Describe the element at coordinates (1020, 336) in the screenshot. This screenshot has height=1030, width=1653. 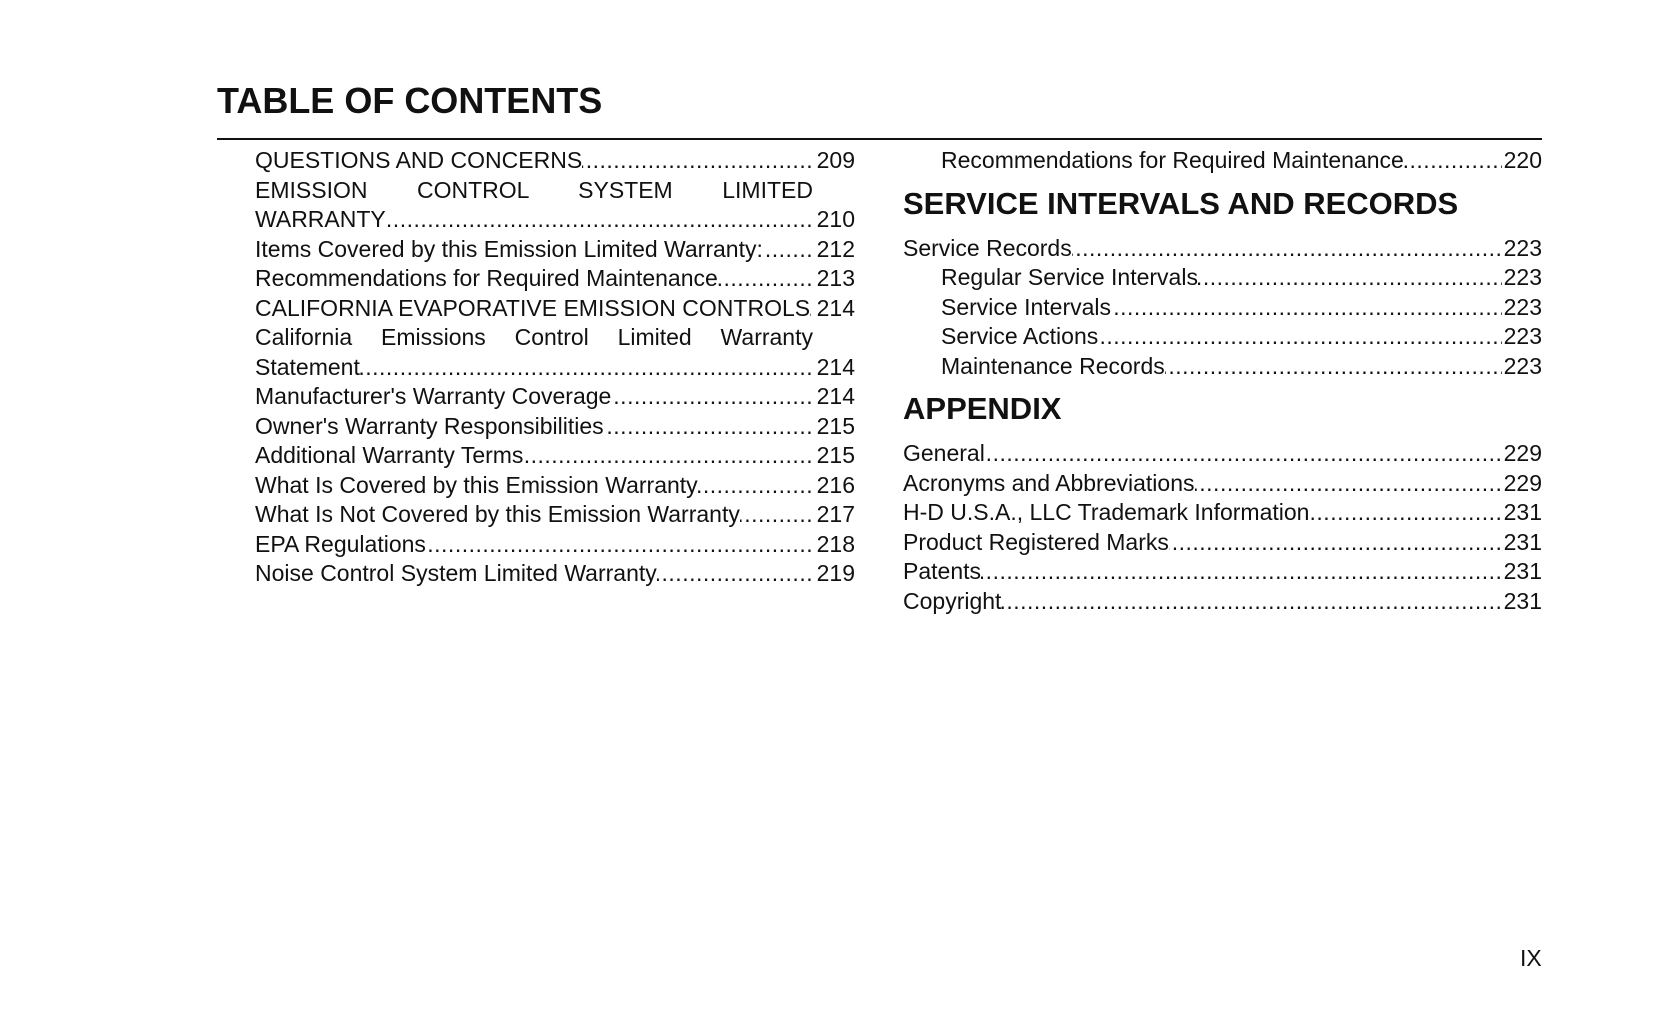
I see `entry-title: Service Actions` at that location.